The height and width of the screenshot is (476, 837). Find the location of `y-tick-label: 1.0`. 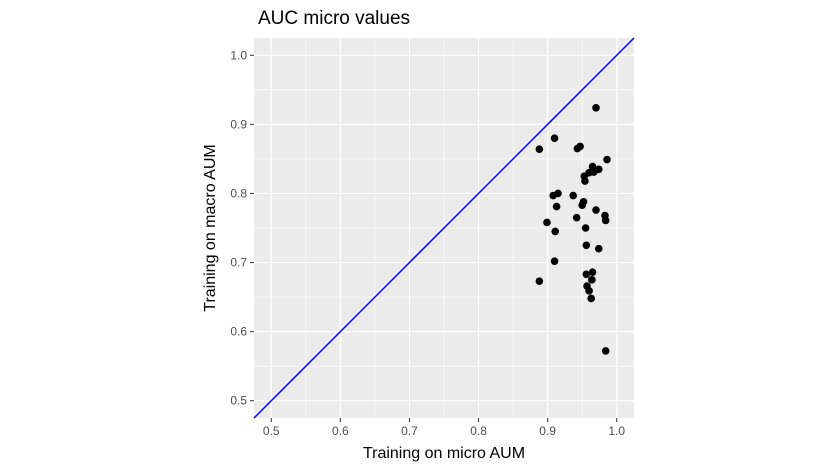

y-tick-label: 1.0 is located at coordinates (238, 55).